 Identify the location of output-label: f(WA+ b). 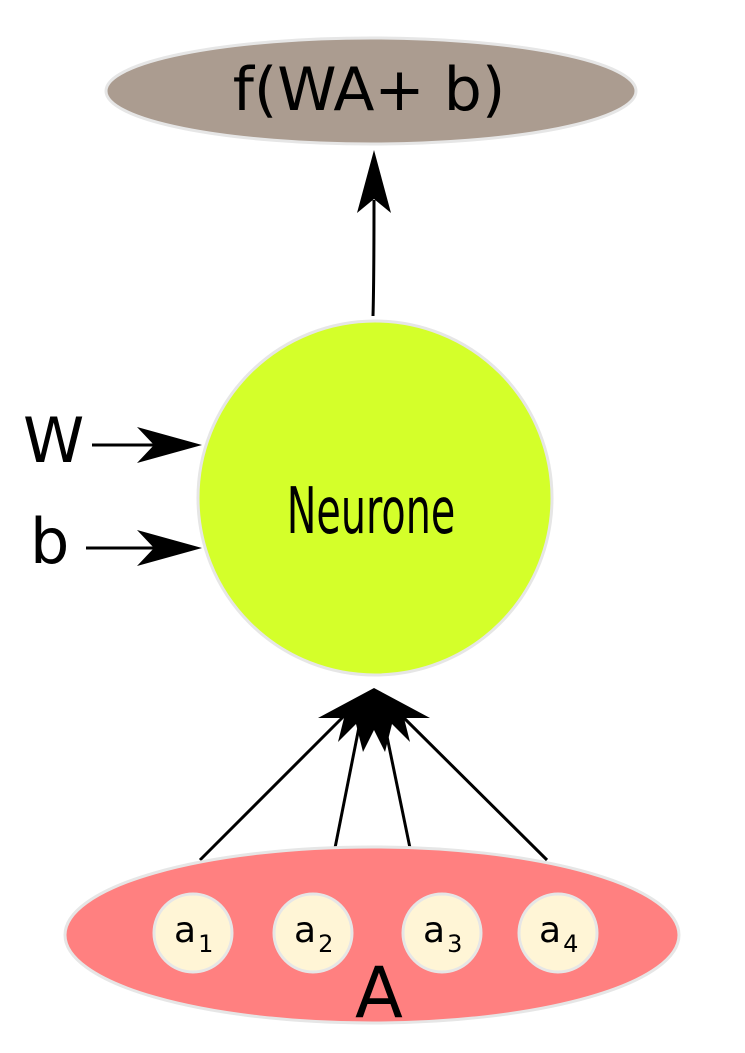
(369, 90).